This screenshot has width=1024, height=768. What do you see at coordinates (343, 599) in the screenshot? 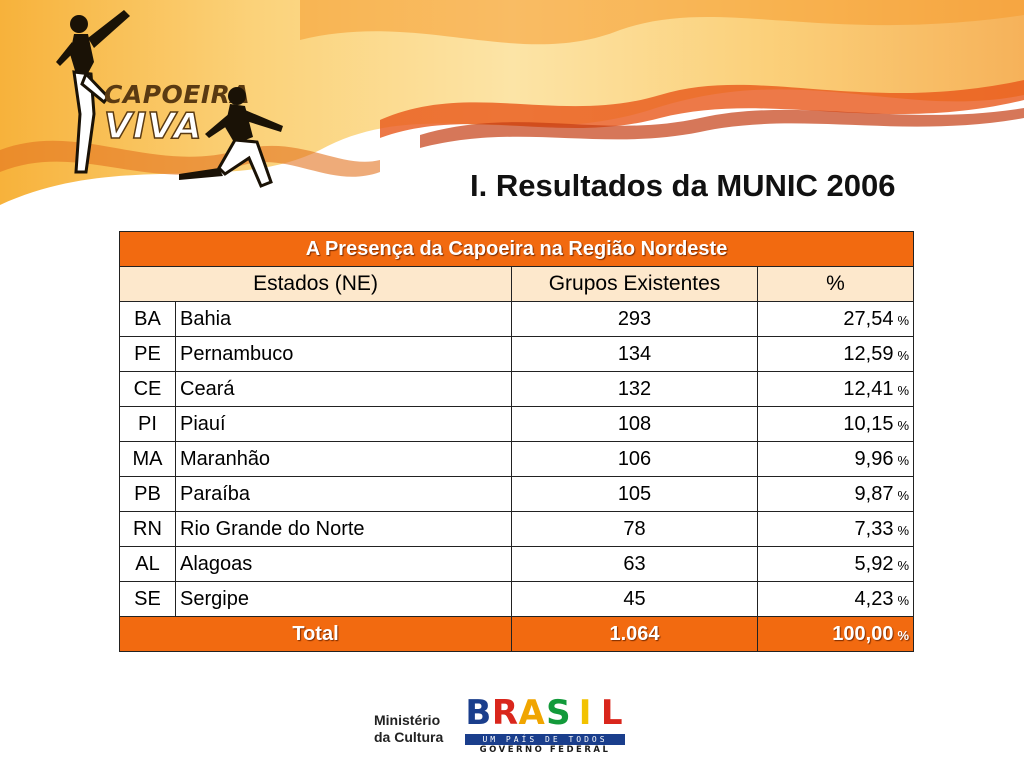
I see `state-name: Sergipe` at bounding box center [343, 599].